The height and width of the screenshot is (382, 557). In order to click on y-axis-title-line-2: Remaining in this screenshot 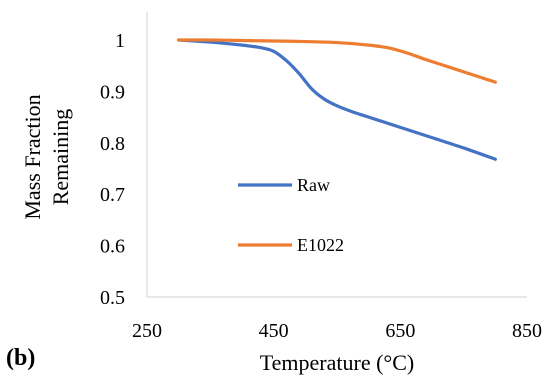, I will do `click(60, 157)`.